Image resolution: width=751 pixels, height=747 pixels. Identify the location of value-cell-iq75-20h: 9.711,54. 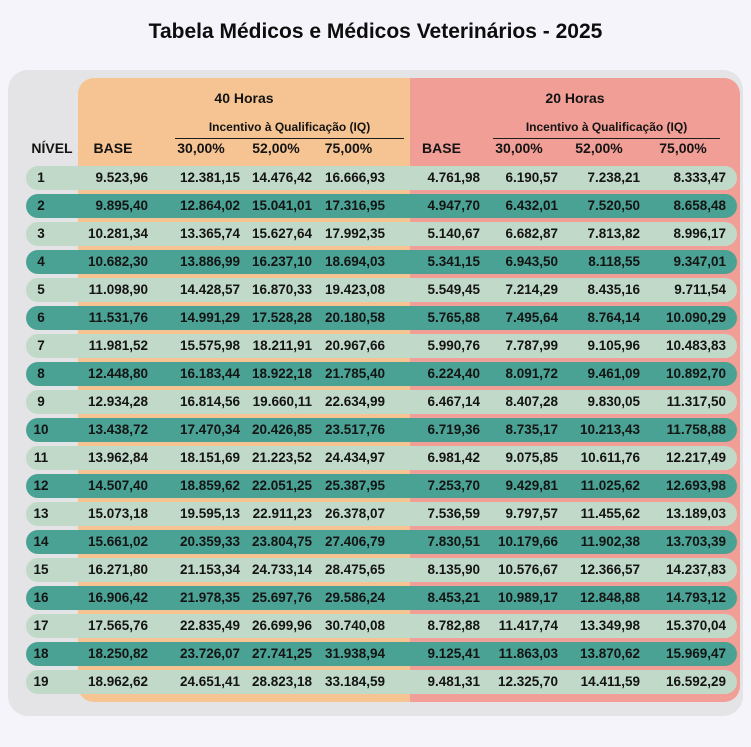
(700, 289).